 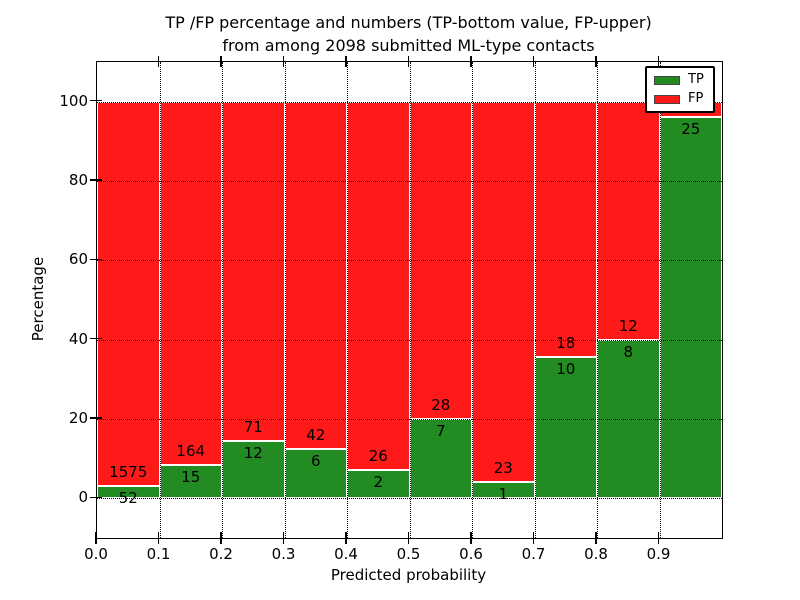 I want to click on x-tick-label: 0.8, so click(x=596, y=554).